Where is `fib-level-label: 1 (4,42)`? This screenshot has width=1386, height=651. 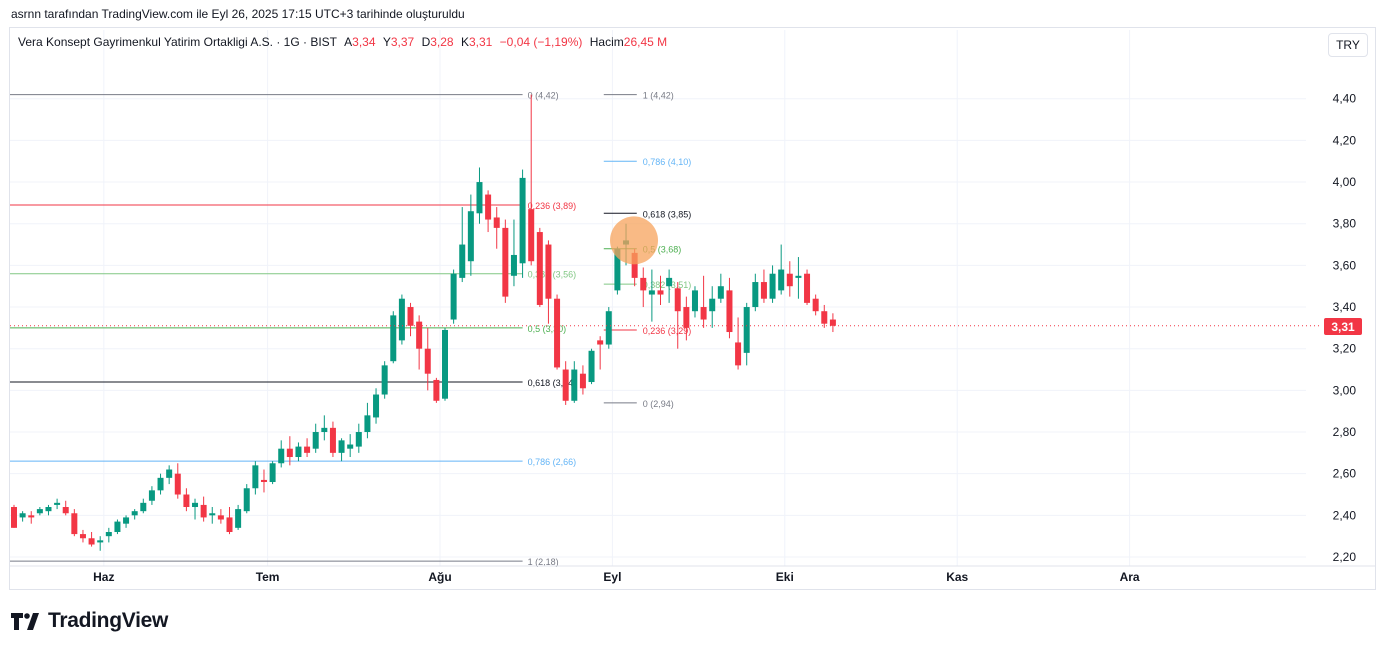
fib-level-label: 1 (4,42) is located at coordinates (658, 96).